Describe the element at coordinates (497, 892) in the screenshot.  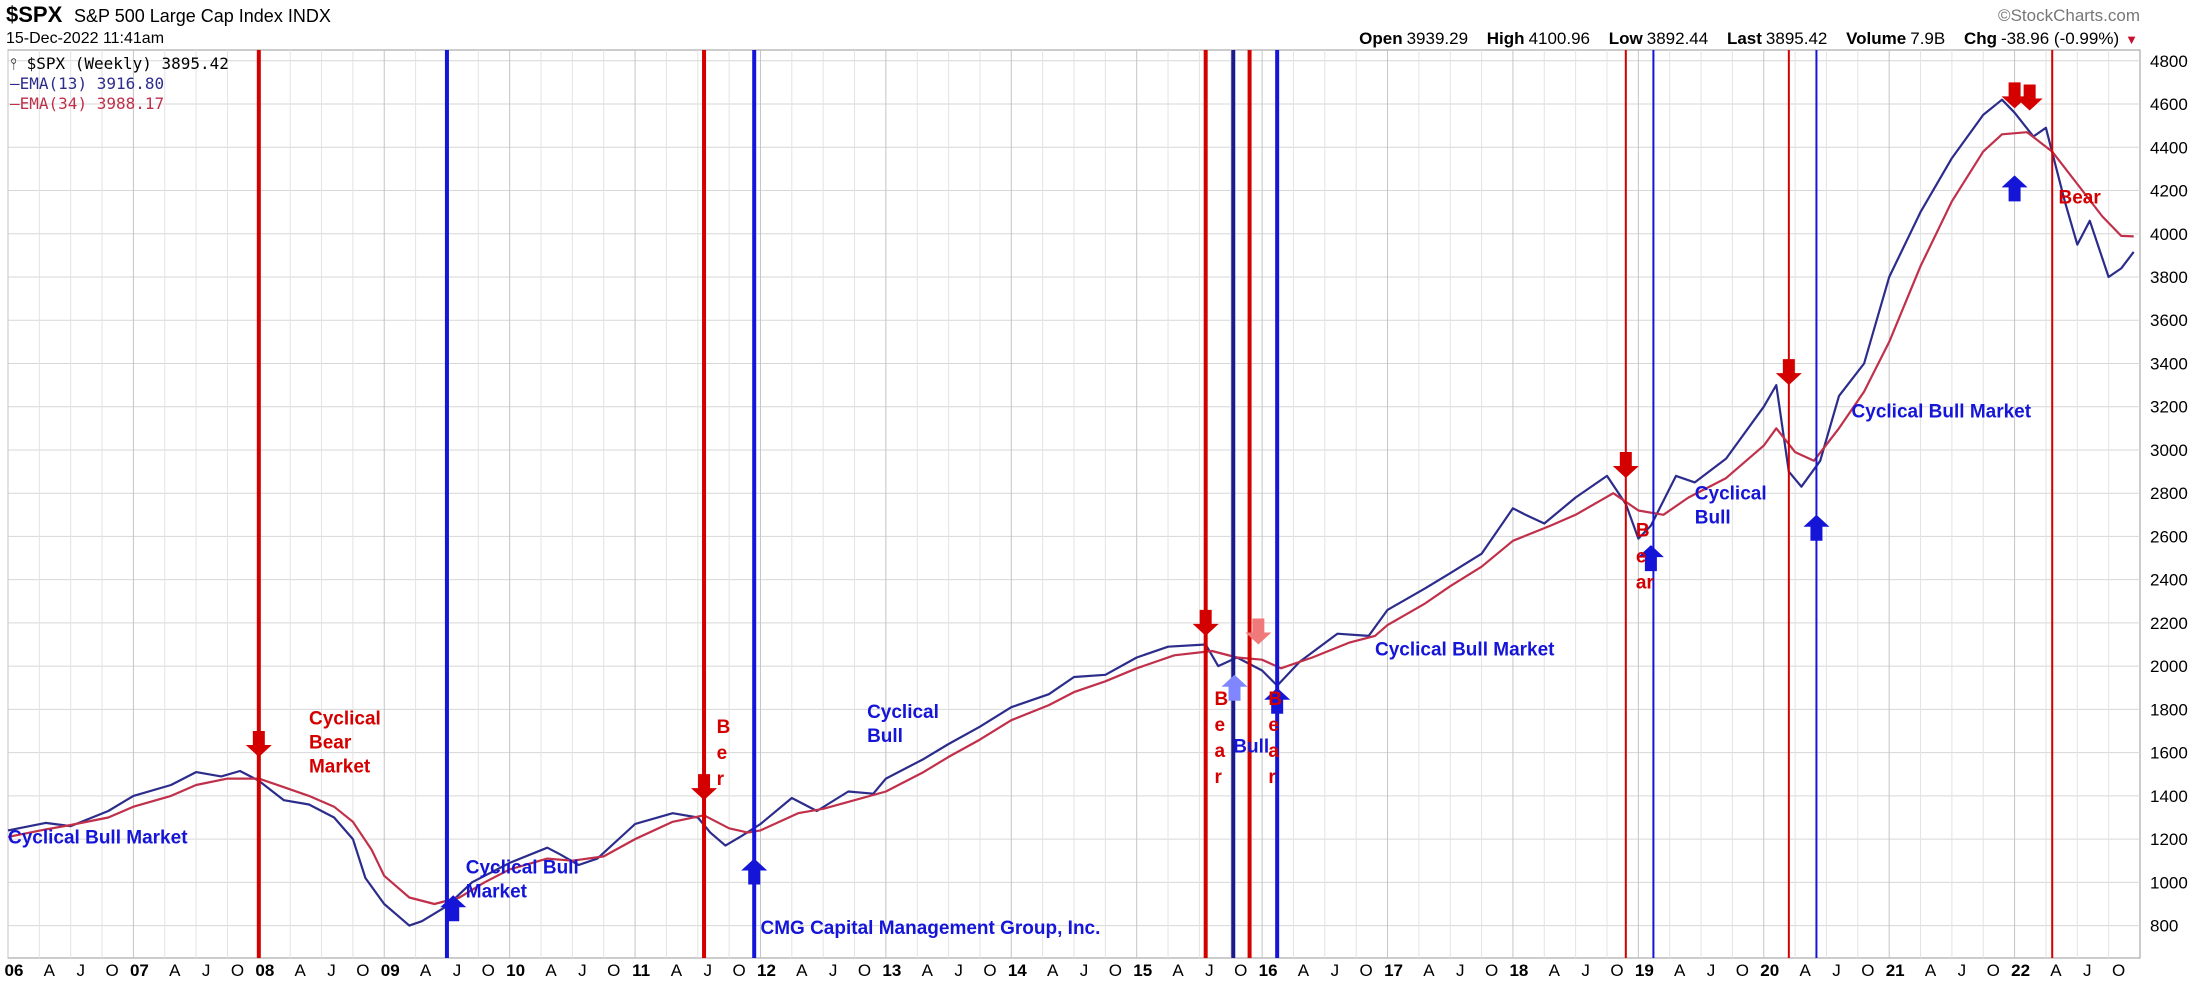
I see `chart-annotation: Market` at that location.